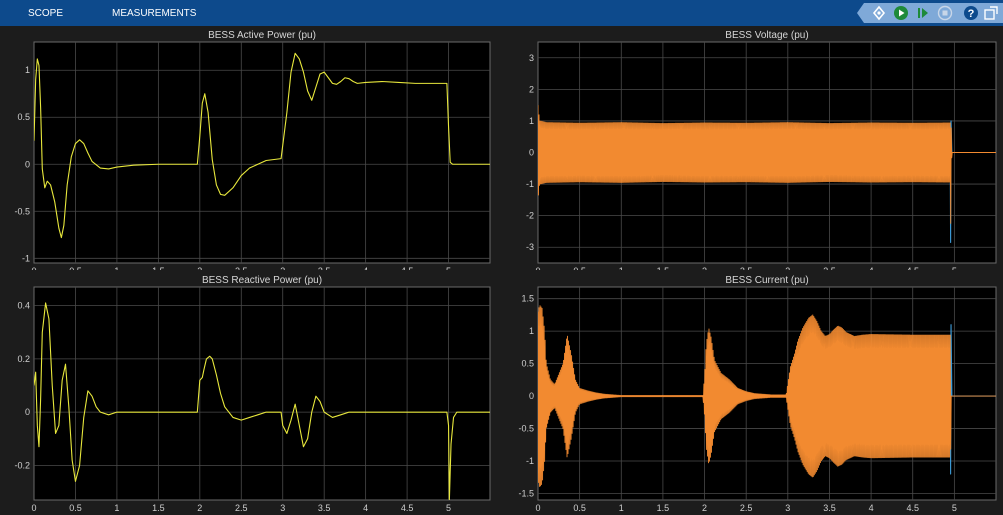 This screenshot has height=515, width=1003. What do you see at coordinates (46, 13) in the screenshot?
I see `tab-scope: SCOPE` at bounding box center [46, 13].